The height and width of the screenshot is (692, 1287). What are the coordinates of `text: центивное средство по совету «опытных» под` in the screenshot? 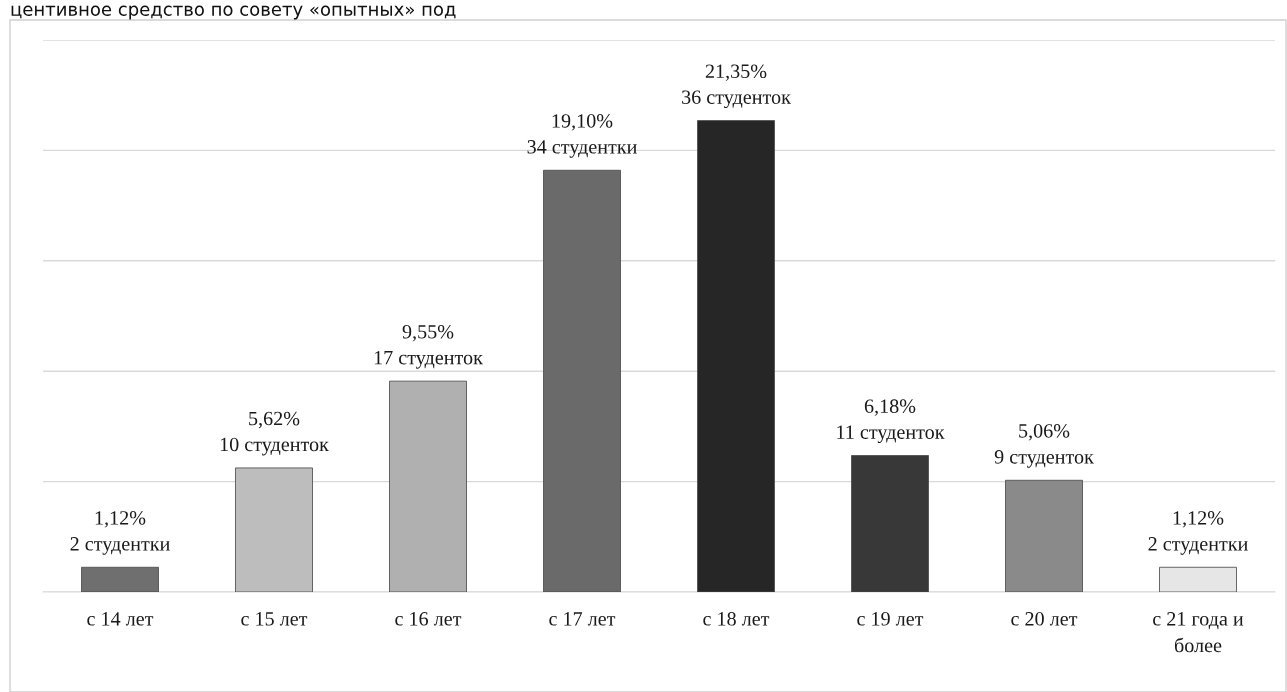 It's located at (233, 12).